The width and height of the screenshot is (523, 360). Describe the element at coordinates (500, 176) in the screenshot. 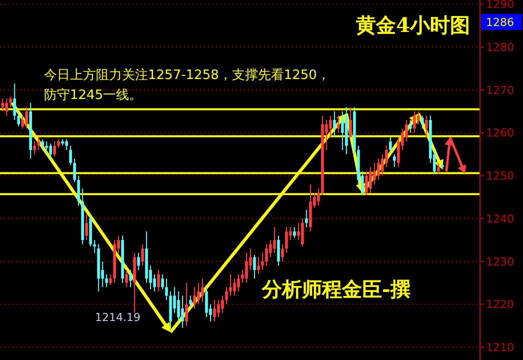

I see `y-tick-label: 1250` at that location.